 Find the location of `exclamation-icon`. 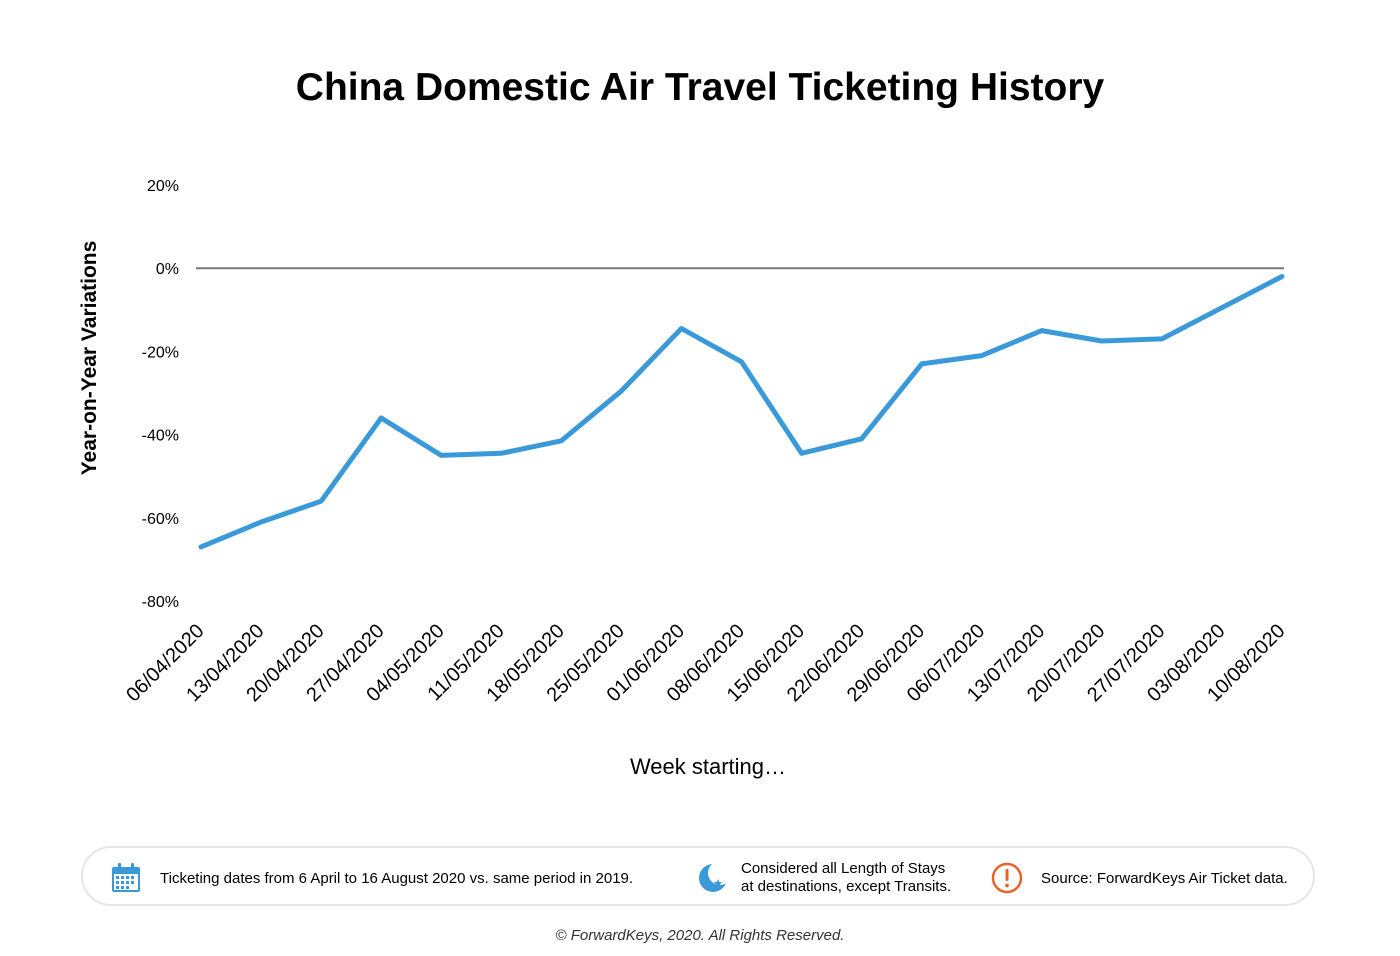

exclamation-icon is located at coordinates (1007, 878).